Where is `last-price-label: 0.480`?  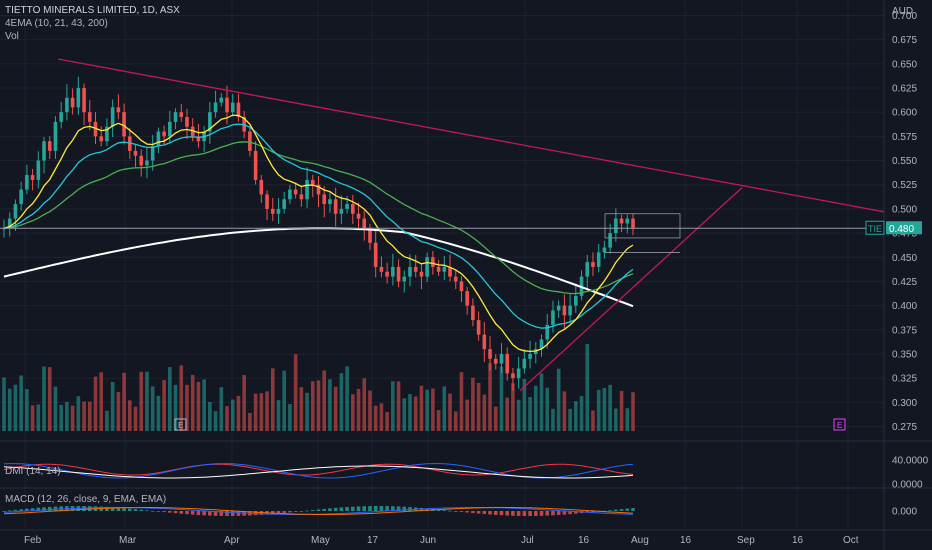
last-price-label: 0.480 is located at coordinates (901, 229).